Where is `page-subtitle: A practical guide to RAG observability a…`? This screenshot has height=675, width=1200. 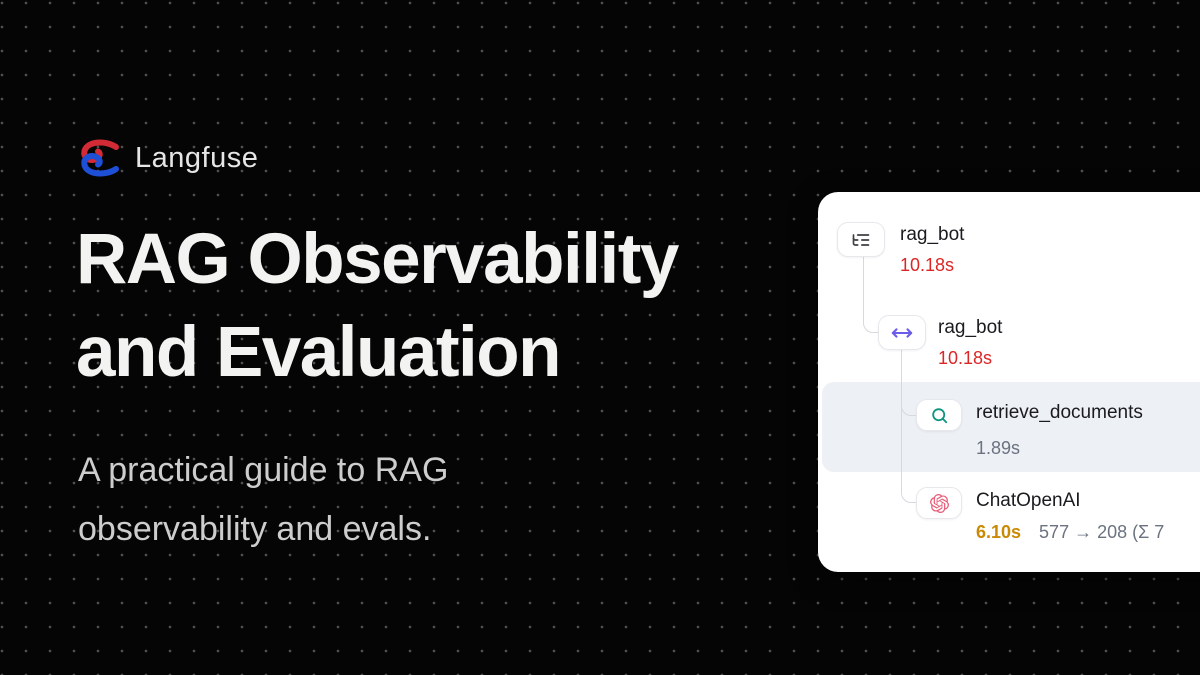
page-subtitle: A practical guide to RAG observability a… is located at coordinates (263, 500).